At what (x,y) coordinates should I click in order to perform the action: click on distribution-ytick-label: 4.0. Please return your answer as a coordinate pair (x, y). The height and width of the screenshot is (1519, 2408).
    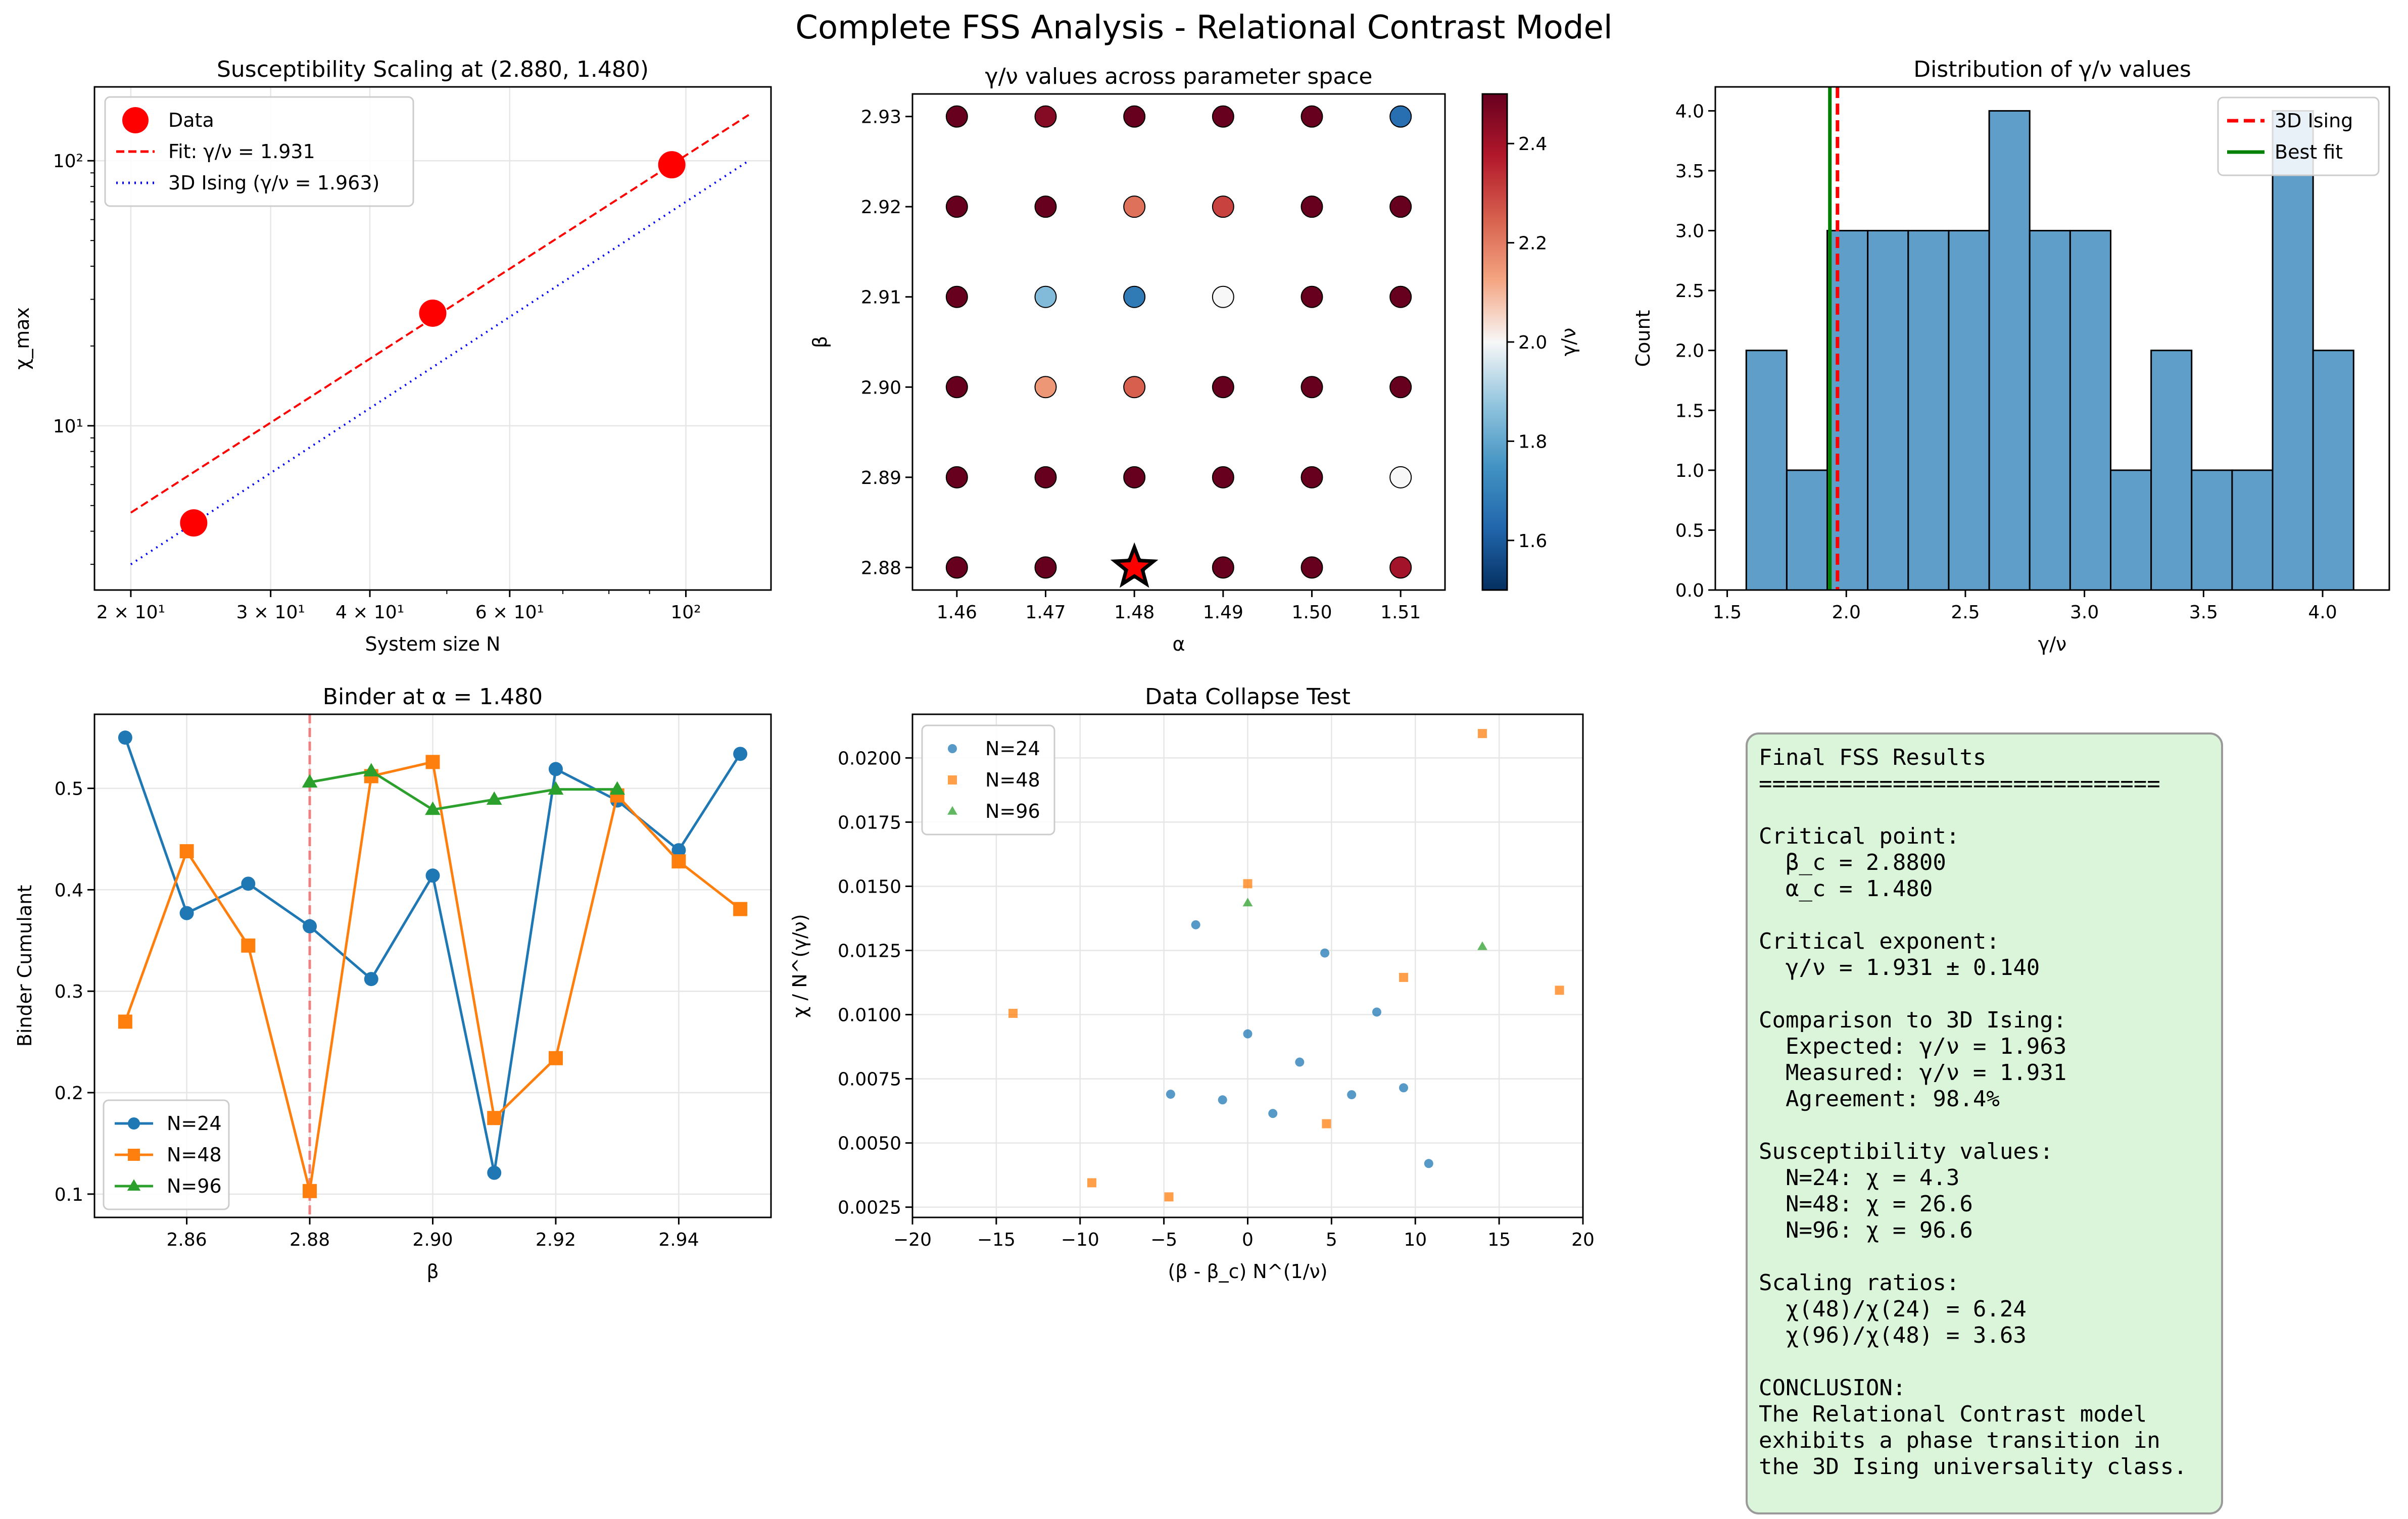
    Looking at the image, I should click on (1689, 111).